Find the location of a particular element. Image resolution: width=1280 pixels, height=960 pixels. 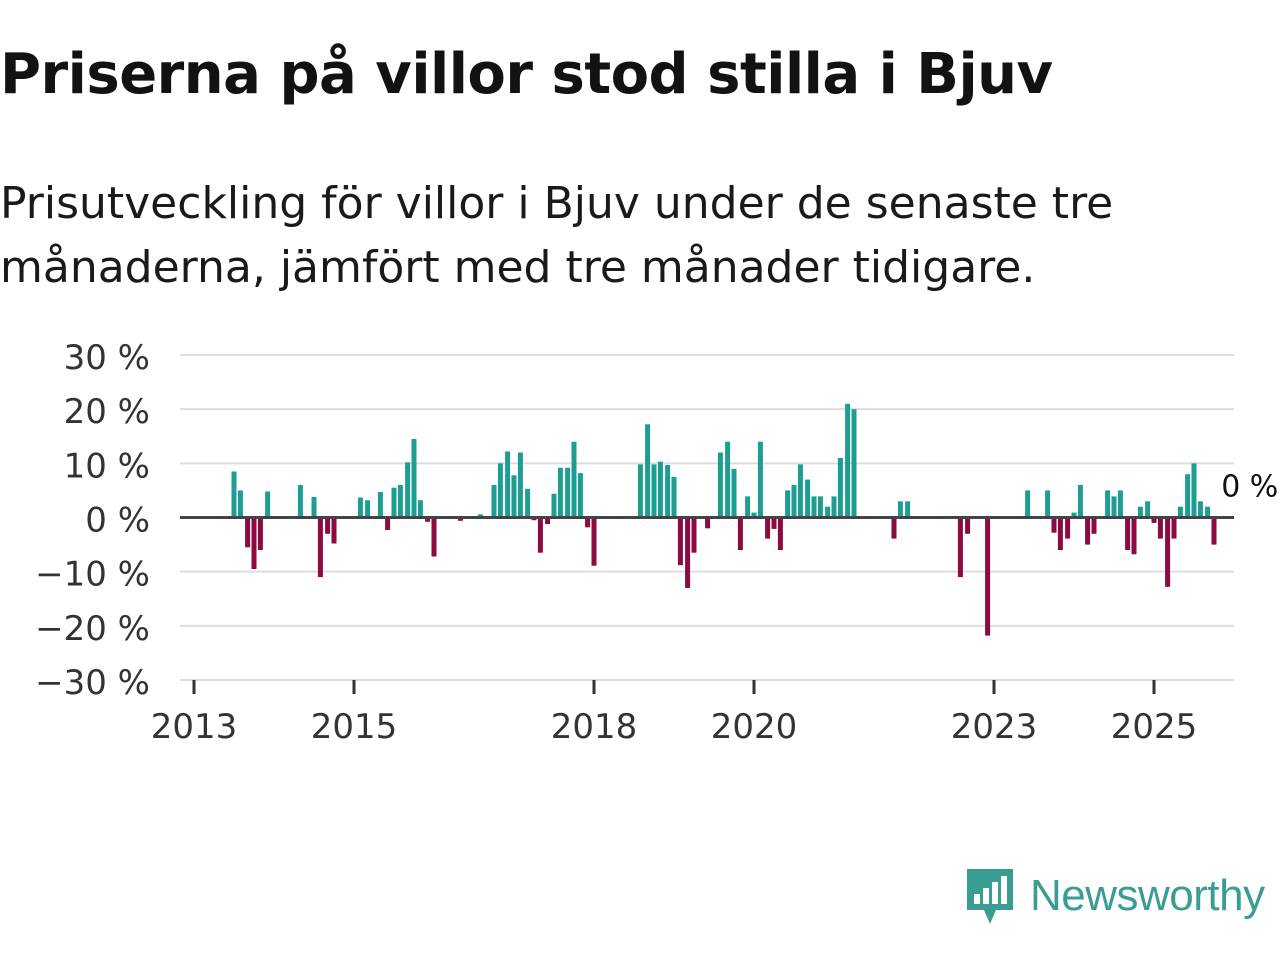

y-axis-labels: 30 % 20 % 10 % 0 % −10 % −20 % −30 % is located at coordinates (92, 520).